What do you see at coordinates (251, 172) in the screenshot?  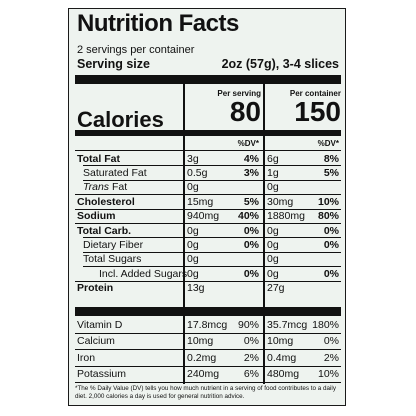 I see `nutrient-dv-serving: 3%` at bounding box center [251, 172].